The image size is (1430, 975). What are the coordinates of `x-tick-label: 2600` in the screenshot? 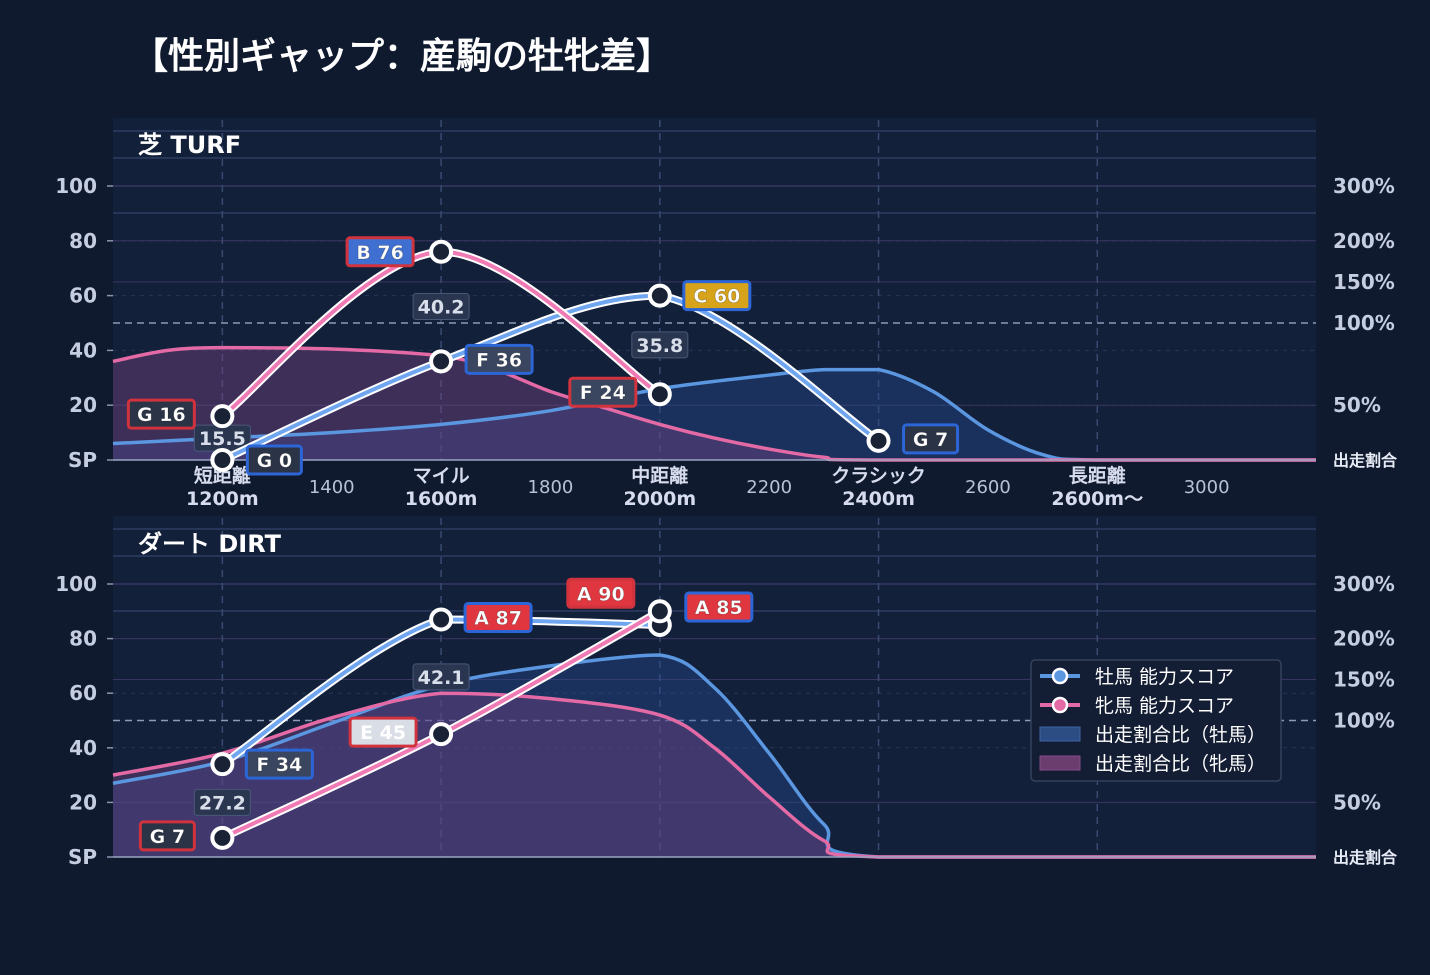 It's located at (988, 487).